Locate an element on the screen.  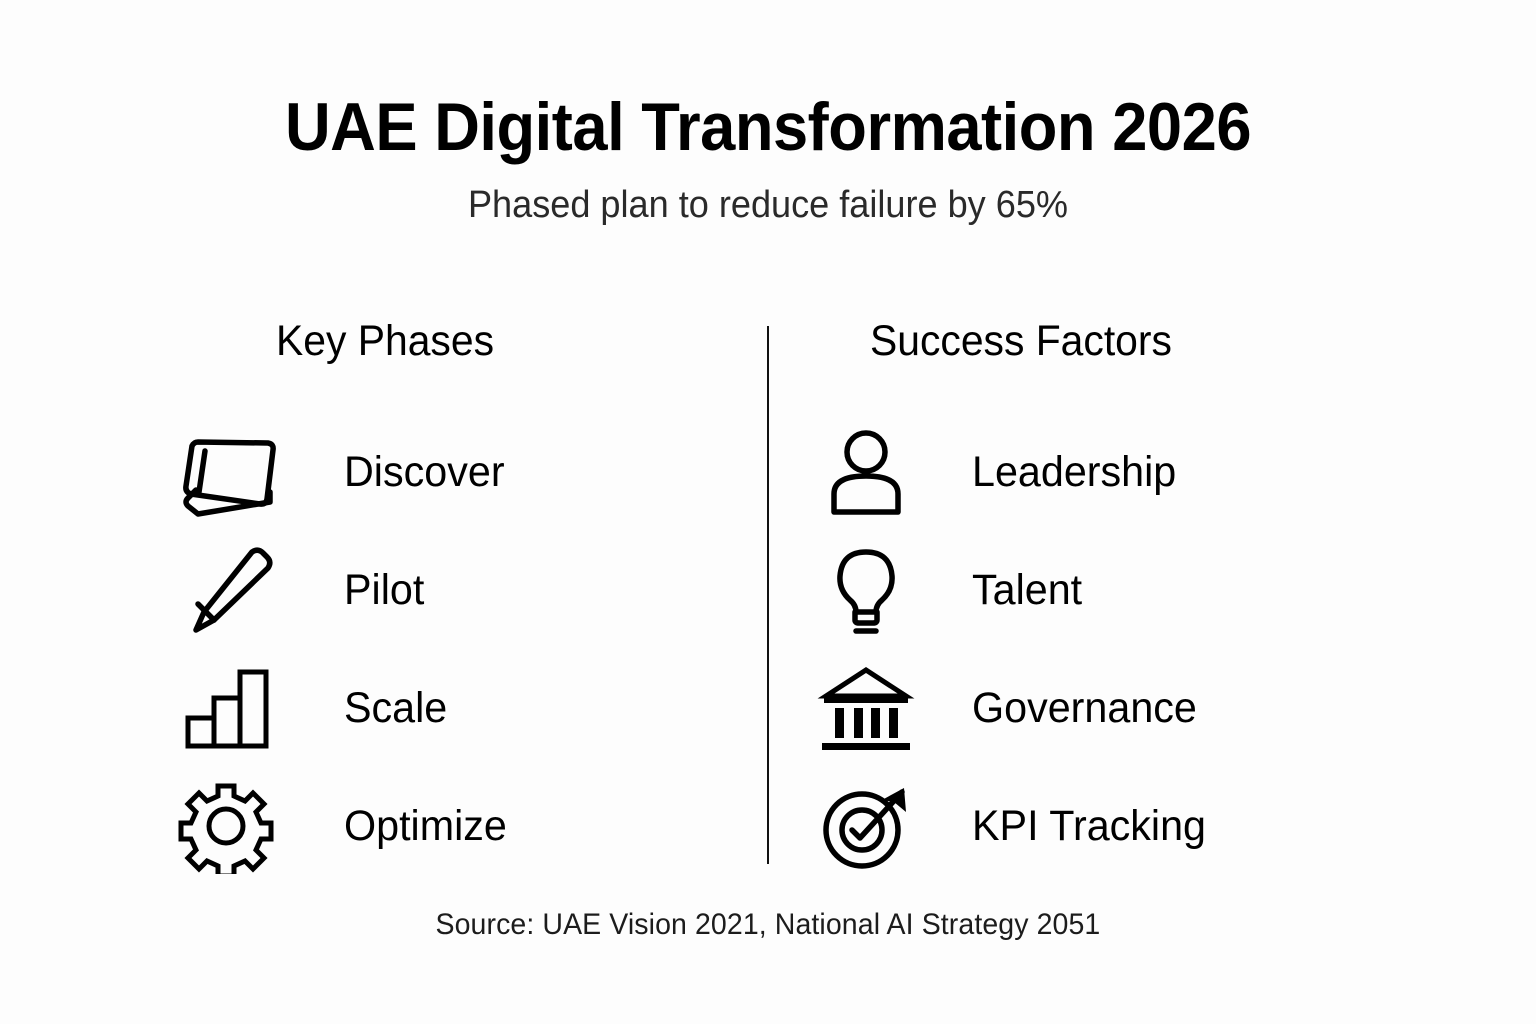
person-icon is located at coordinates (866, 472).